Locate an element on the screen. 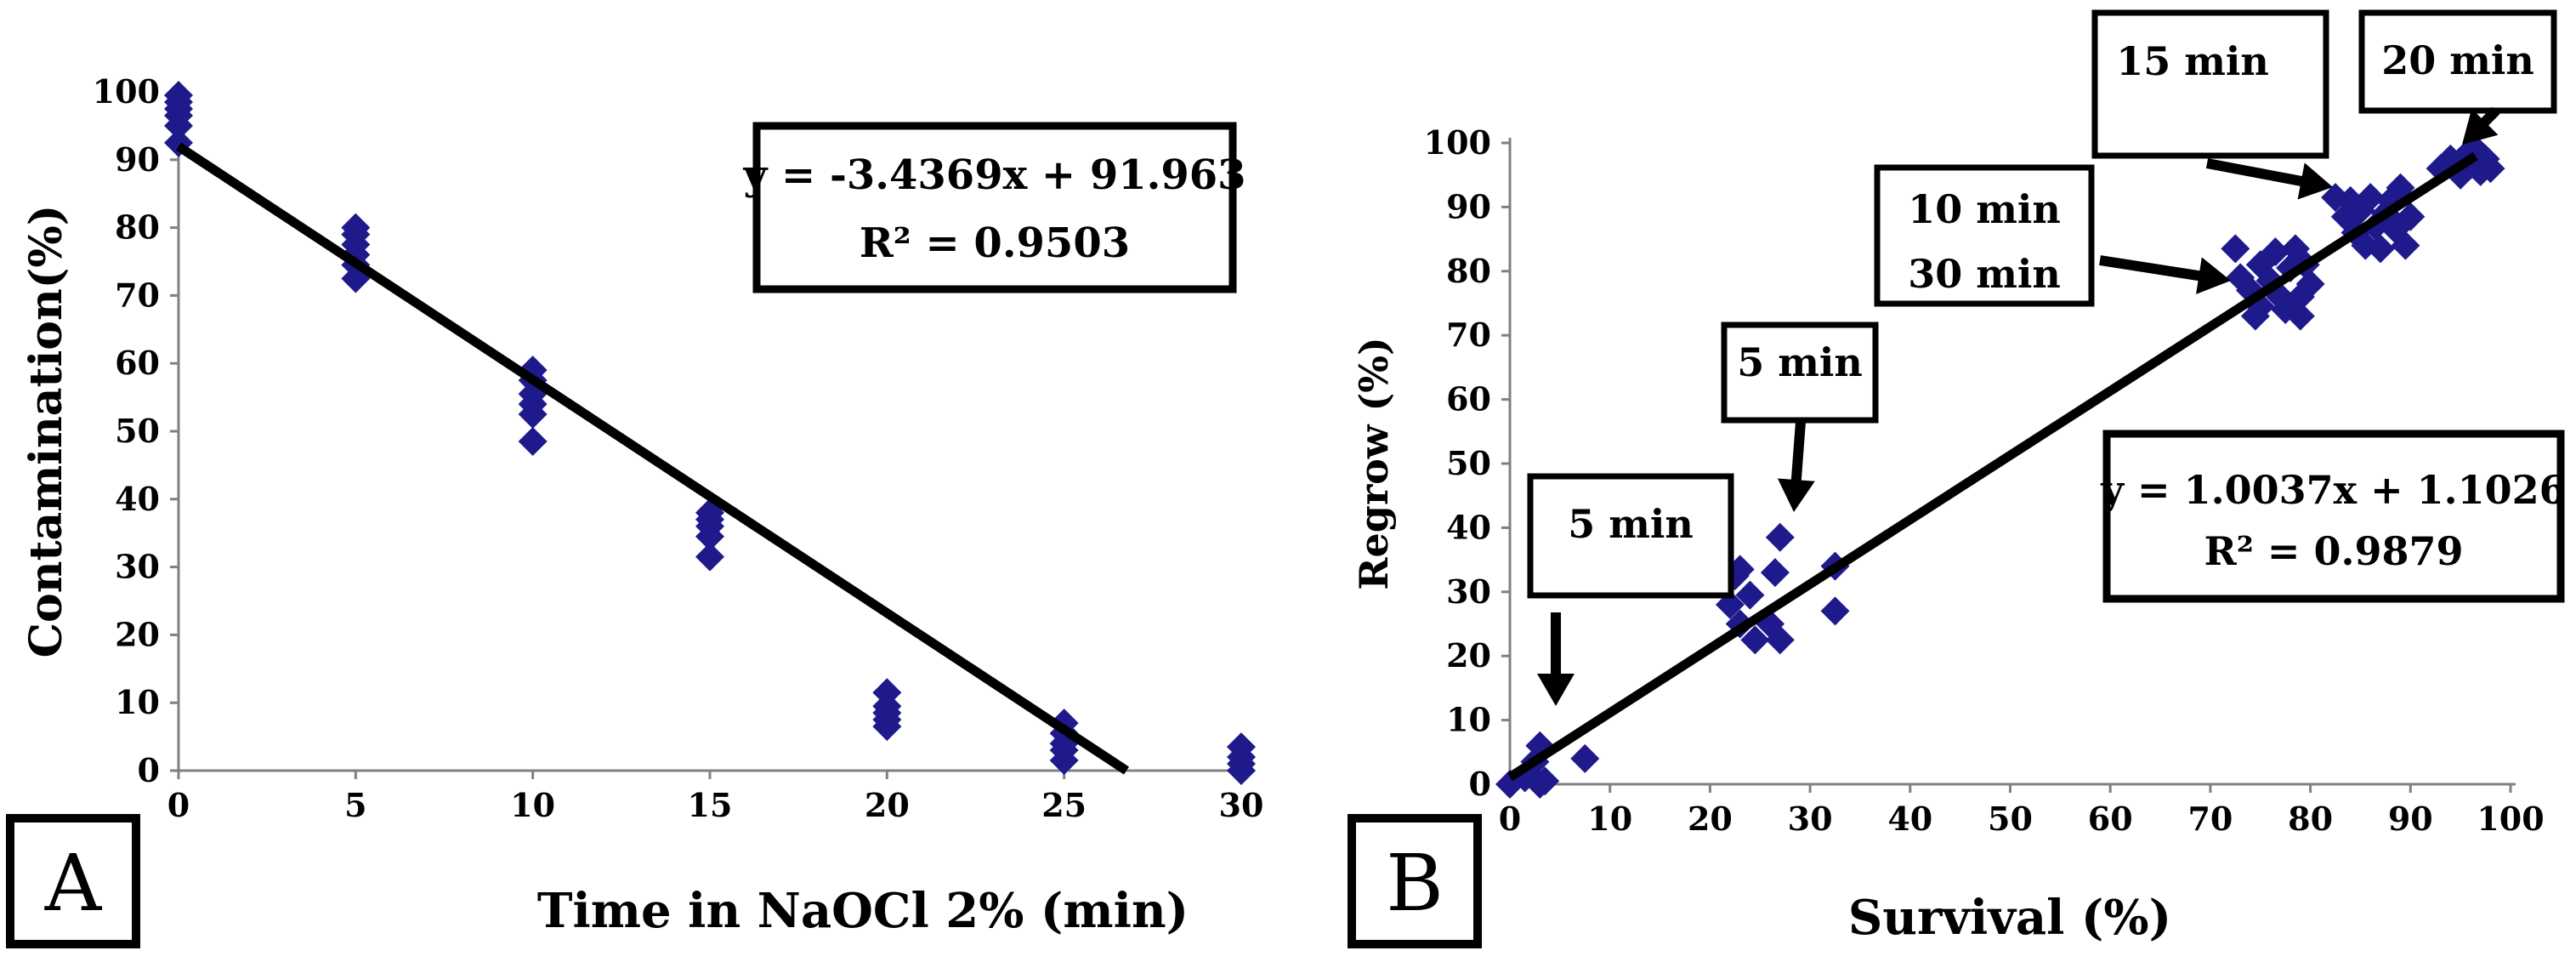  r-squared-line: R² = 0.9503 is located at coordinates (995, 243).